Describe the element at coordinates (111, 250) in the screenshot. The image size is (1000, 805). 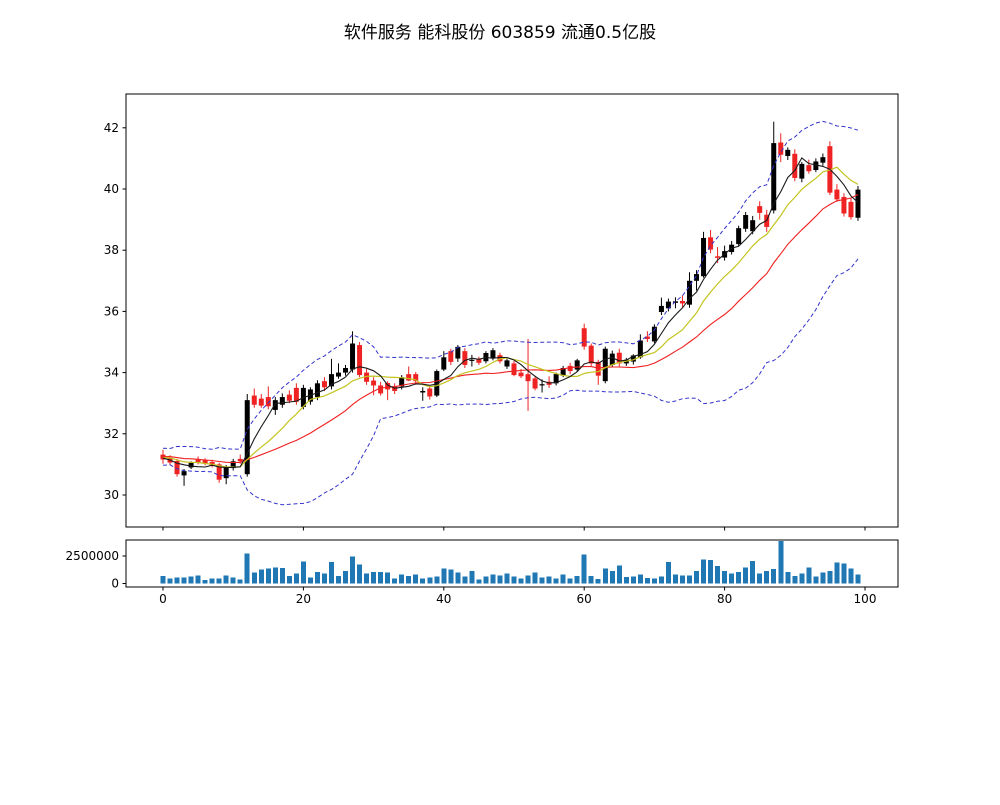
I see `price-y-tick-label: 38` at that location.